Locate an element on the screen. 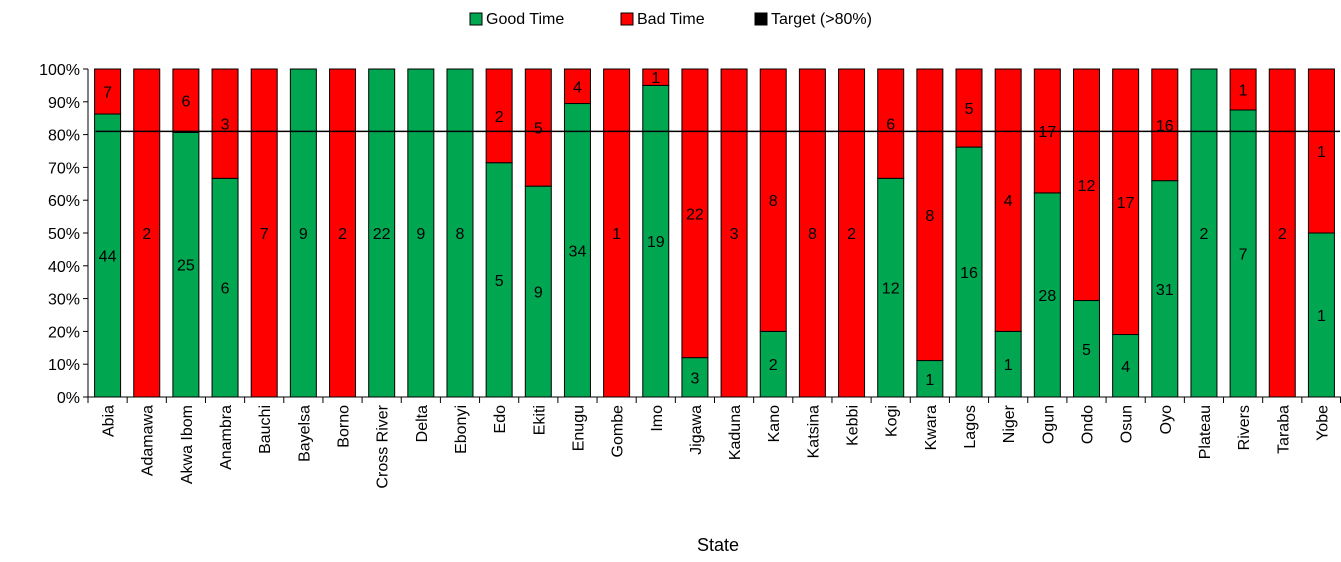  x-tick-label-ebonyi: Ebonyi is located at coordinates (461, 429).